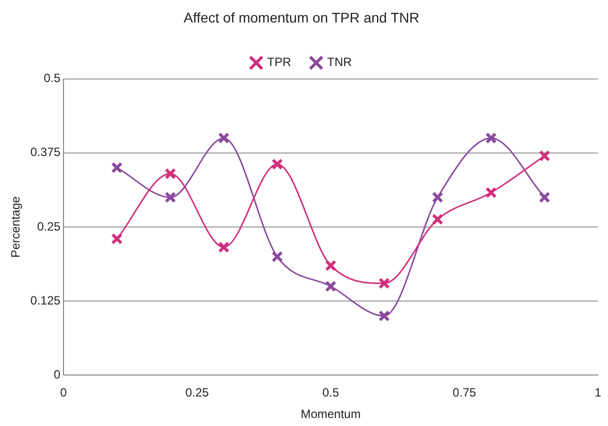 This screenshot has height=426, width=608. Describe the element at coordinates (45, 300) in the screenshot. I see `y-tick-label: 0.125` at that location.